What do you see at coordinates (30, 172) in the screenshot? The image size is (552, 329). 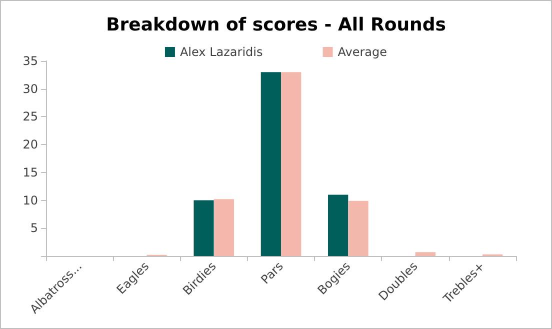 I see `y-tick-label: 15` at bounding box center [30, 172].